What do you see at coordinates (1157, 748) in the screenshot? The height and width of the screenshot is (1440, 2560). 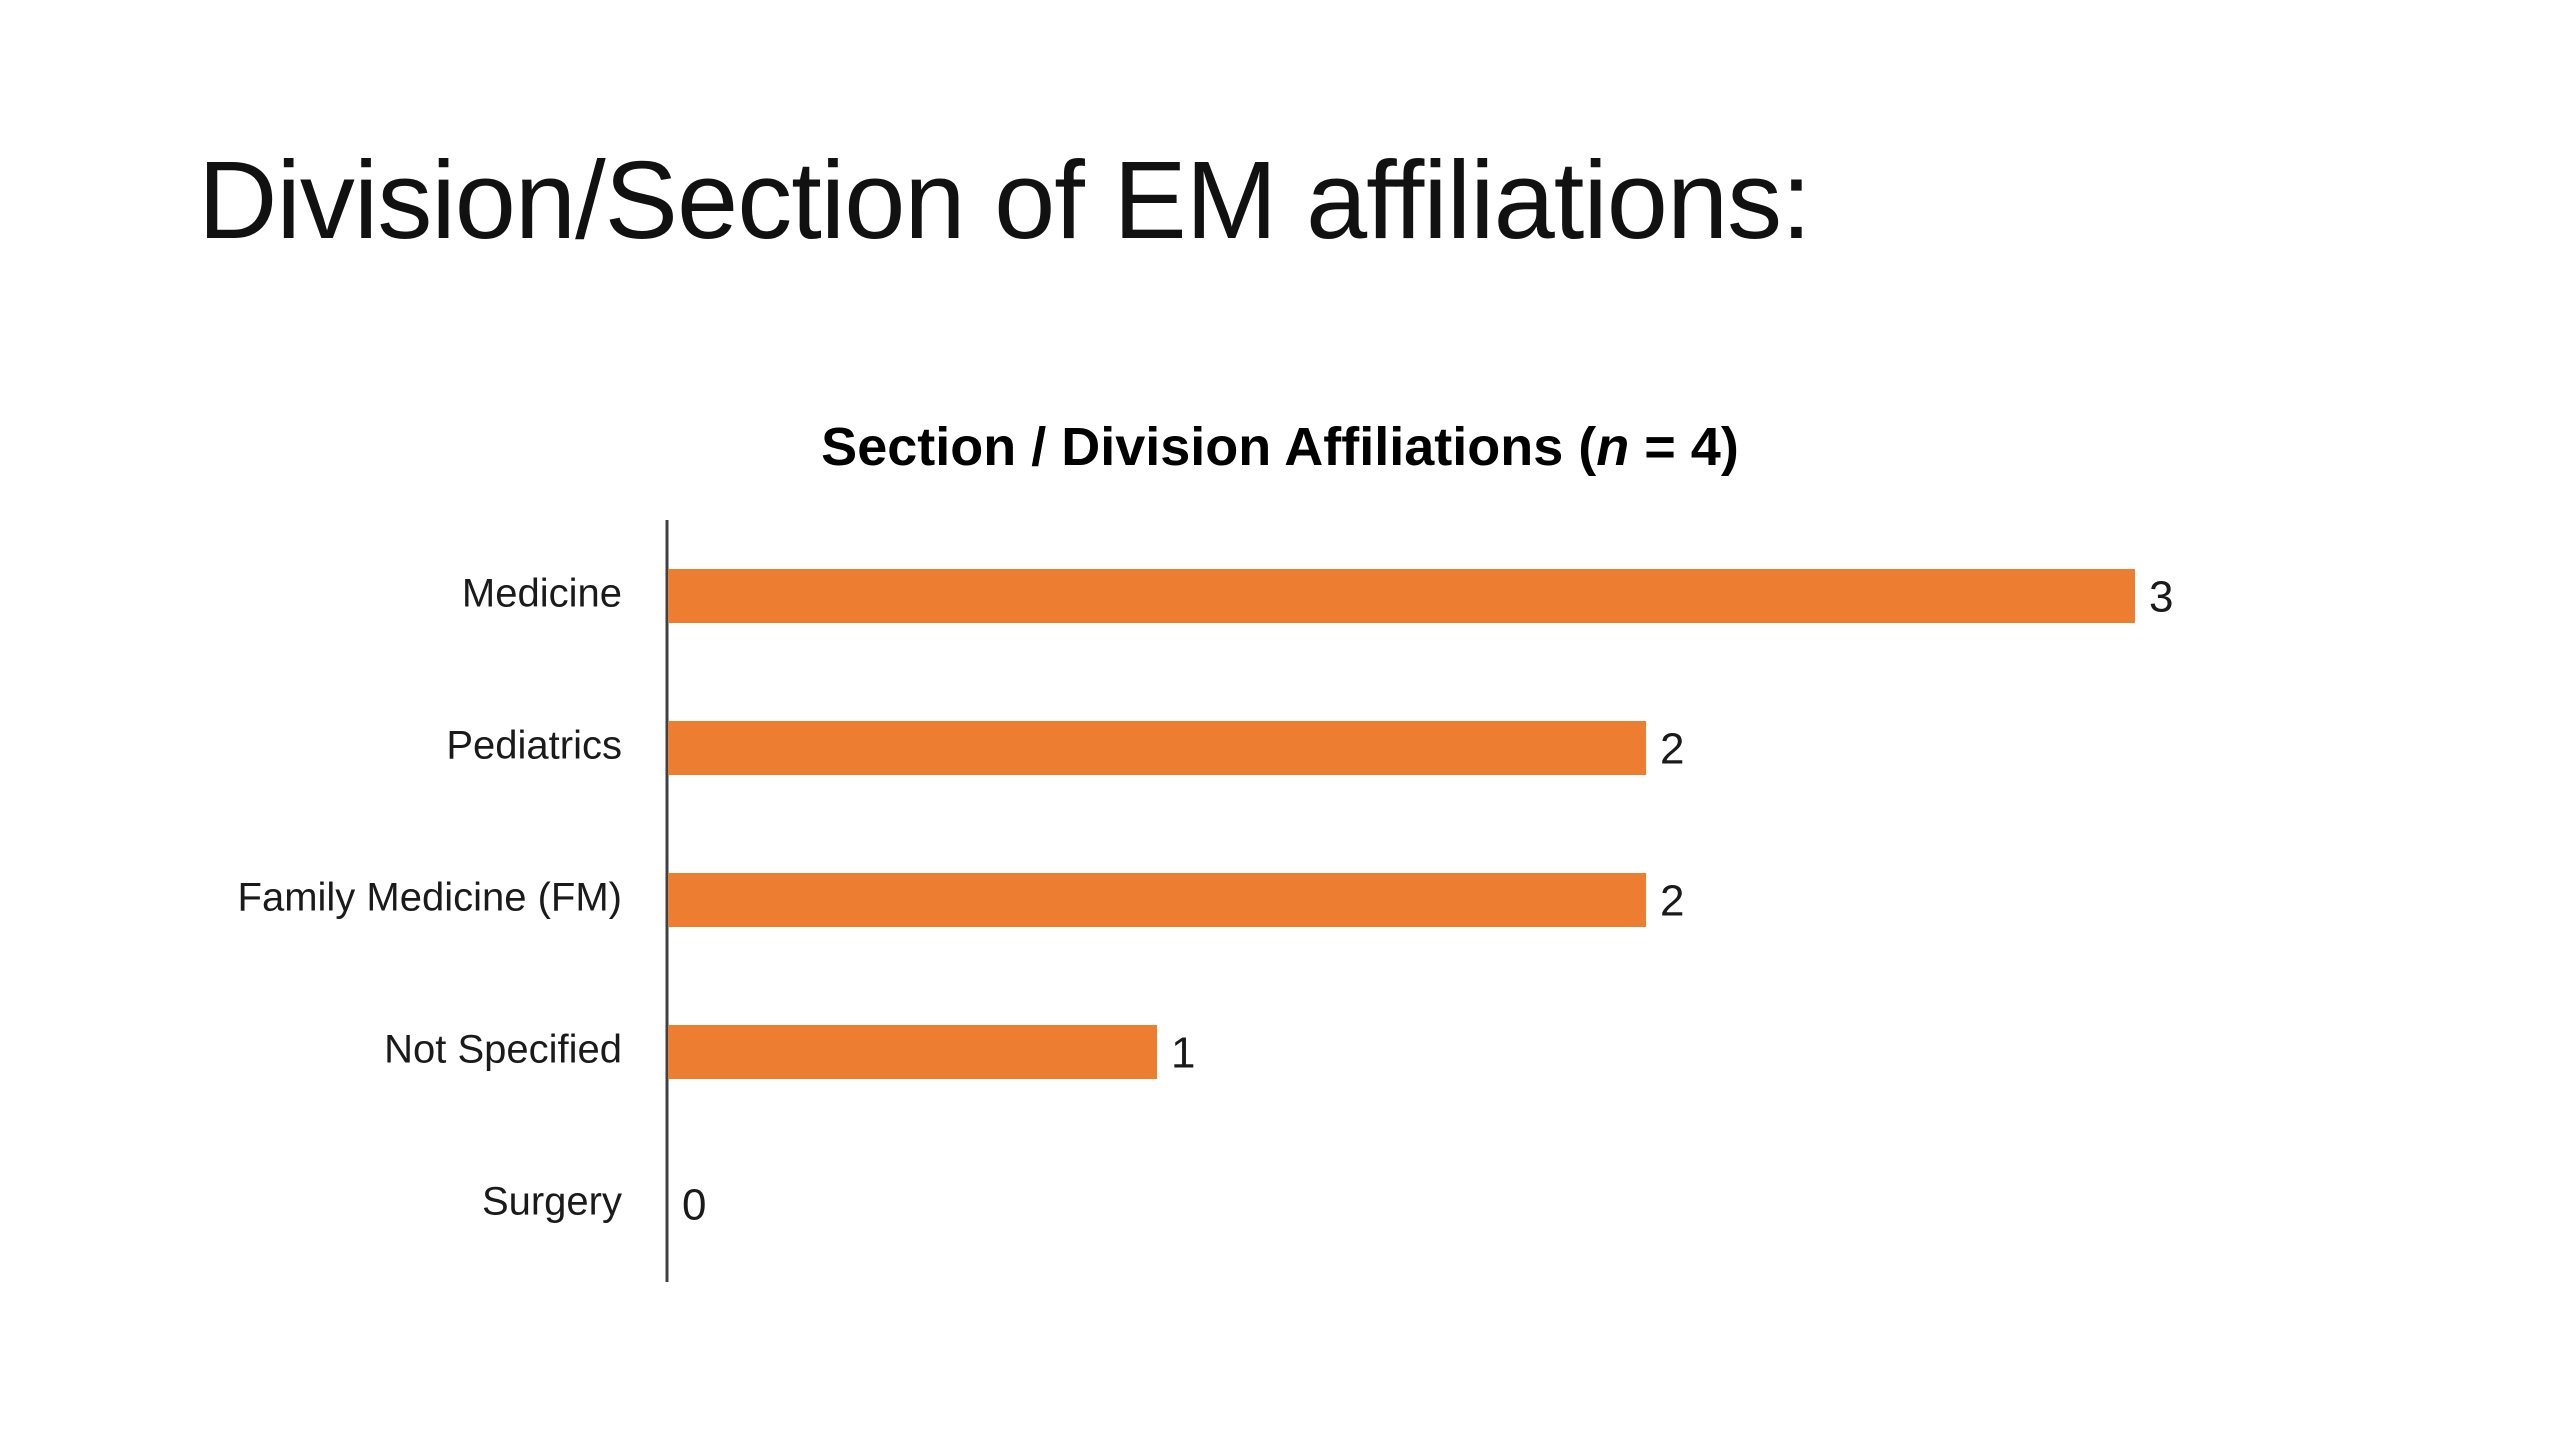 I see `bar-pediatrics` at bounding box center [1157, 748].